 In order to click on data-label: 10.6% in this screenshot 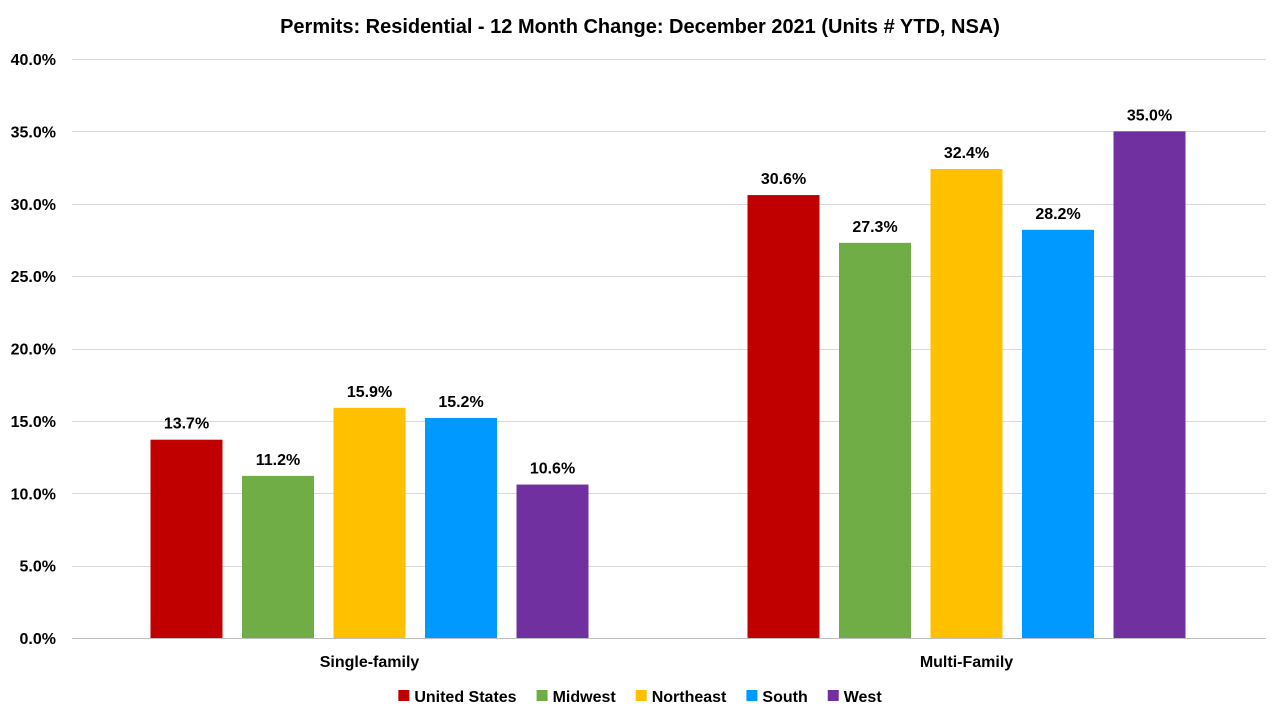, I will do `click(552, 469)`.